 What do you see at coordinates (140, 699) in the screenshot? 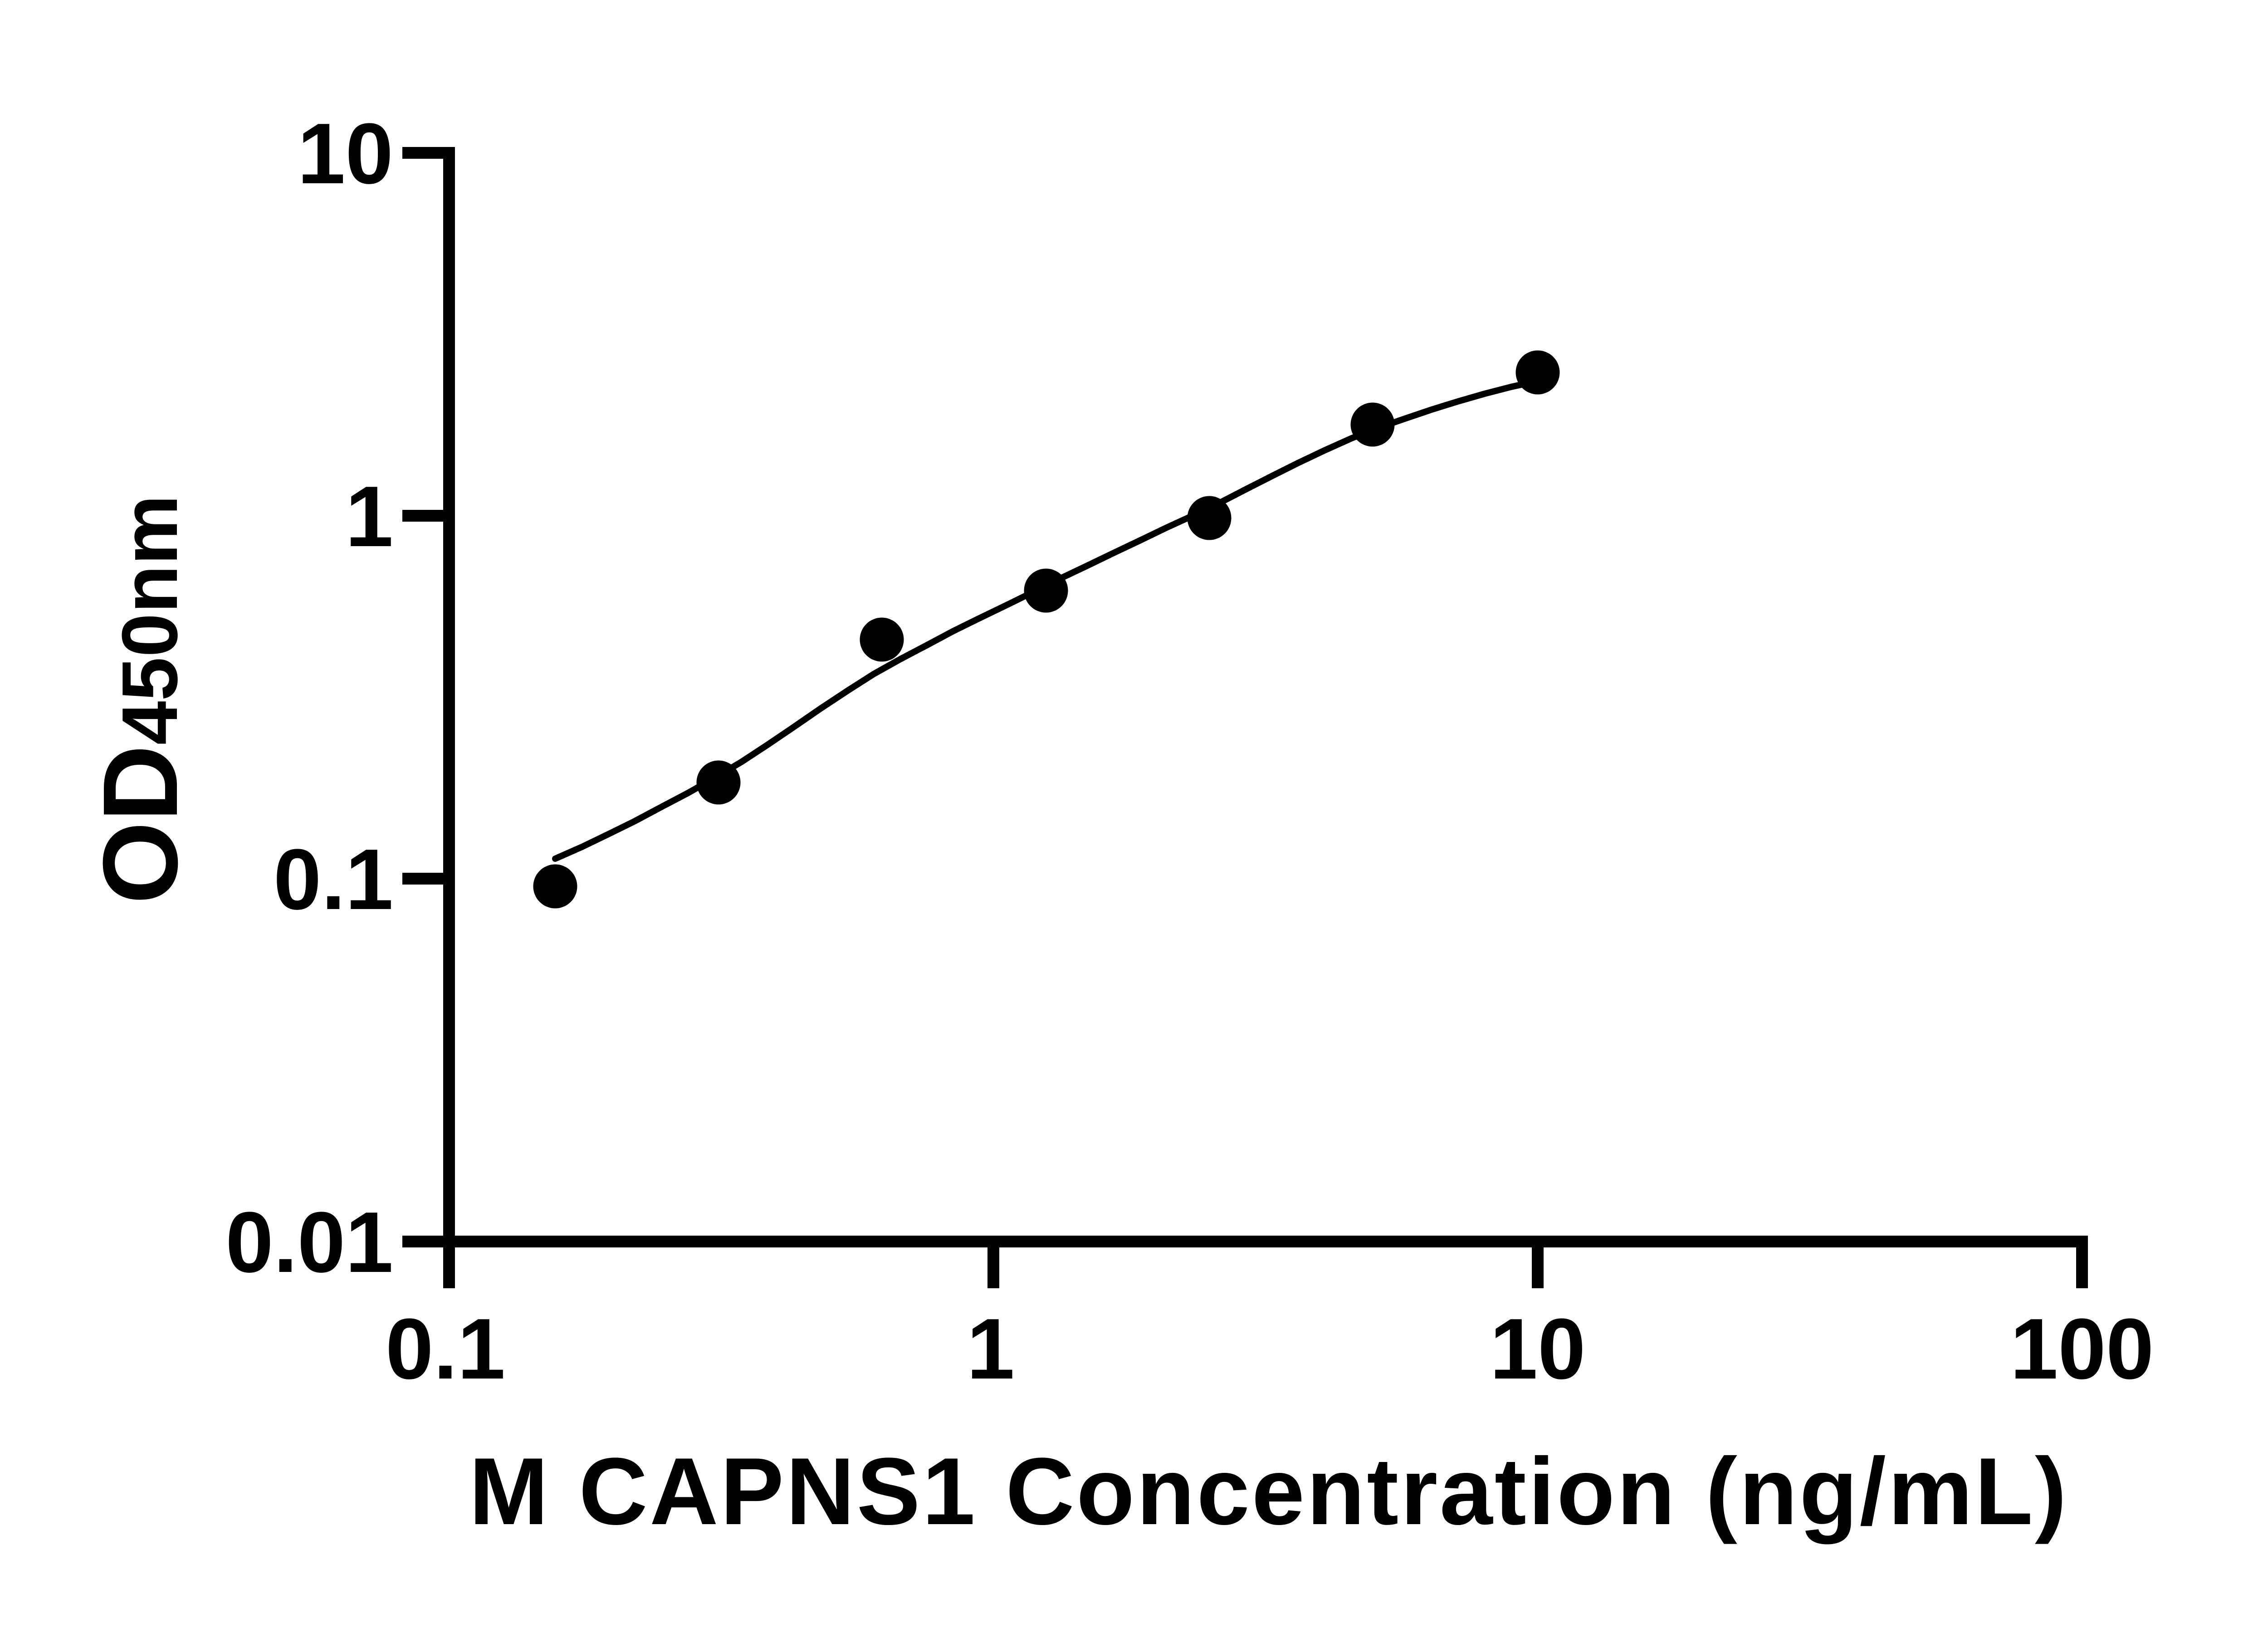
I see `svg-text: OD450nm` at bounding box center [140, 699].